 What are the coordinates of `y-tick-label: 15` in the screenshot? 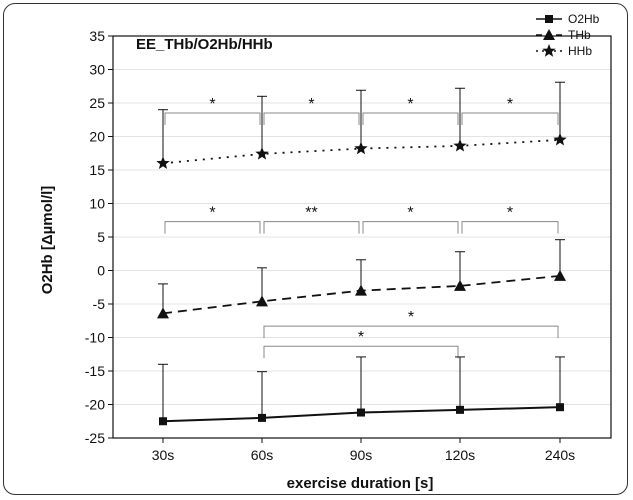 It's located at (97, 170).